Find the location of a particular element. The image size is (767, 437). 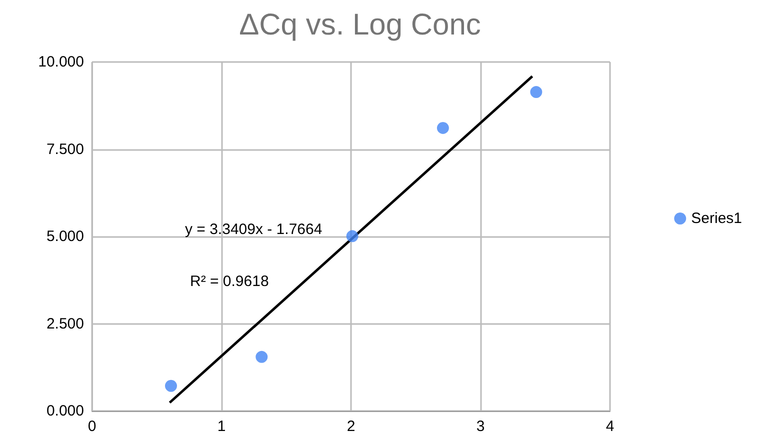

x-tick-label: 1 is located at coordinates (221, 426).